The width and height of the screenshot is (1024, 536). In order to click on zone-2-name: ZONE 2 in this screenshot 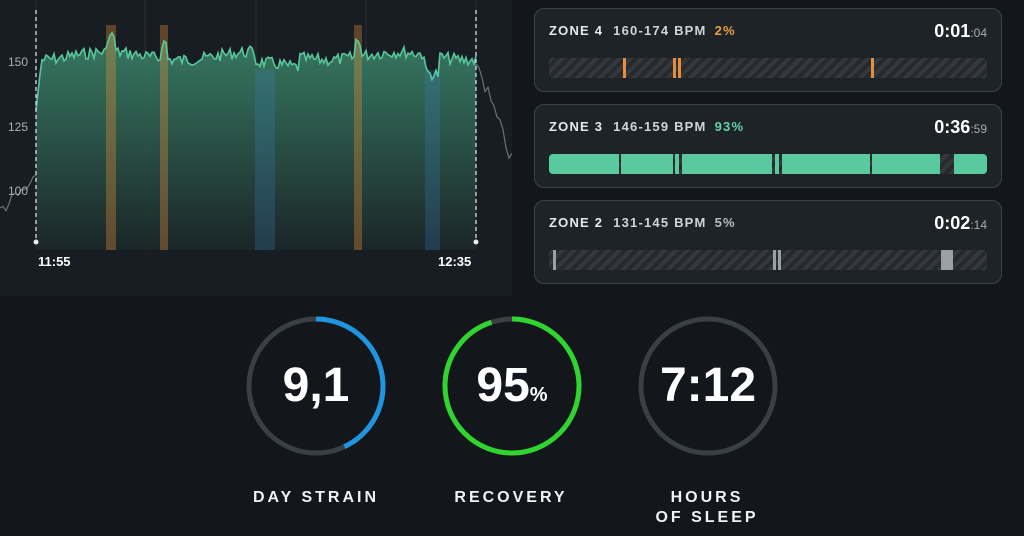, I will do `click(576, 222)`.